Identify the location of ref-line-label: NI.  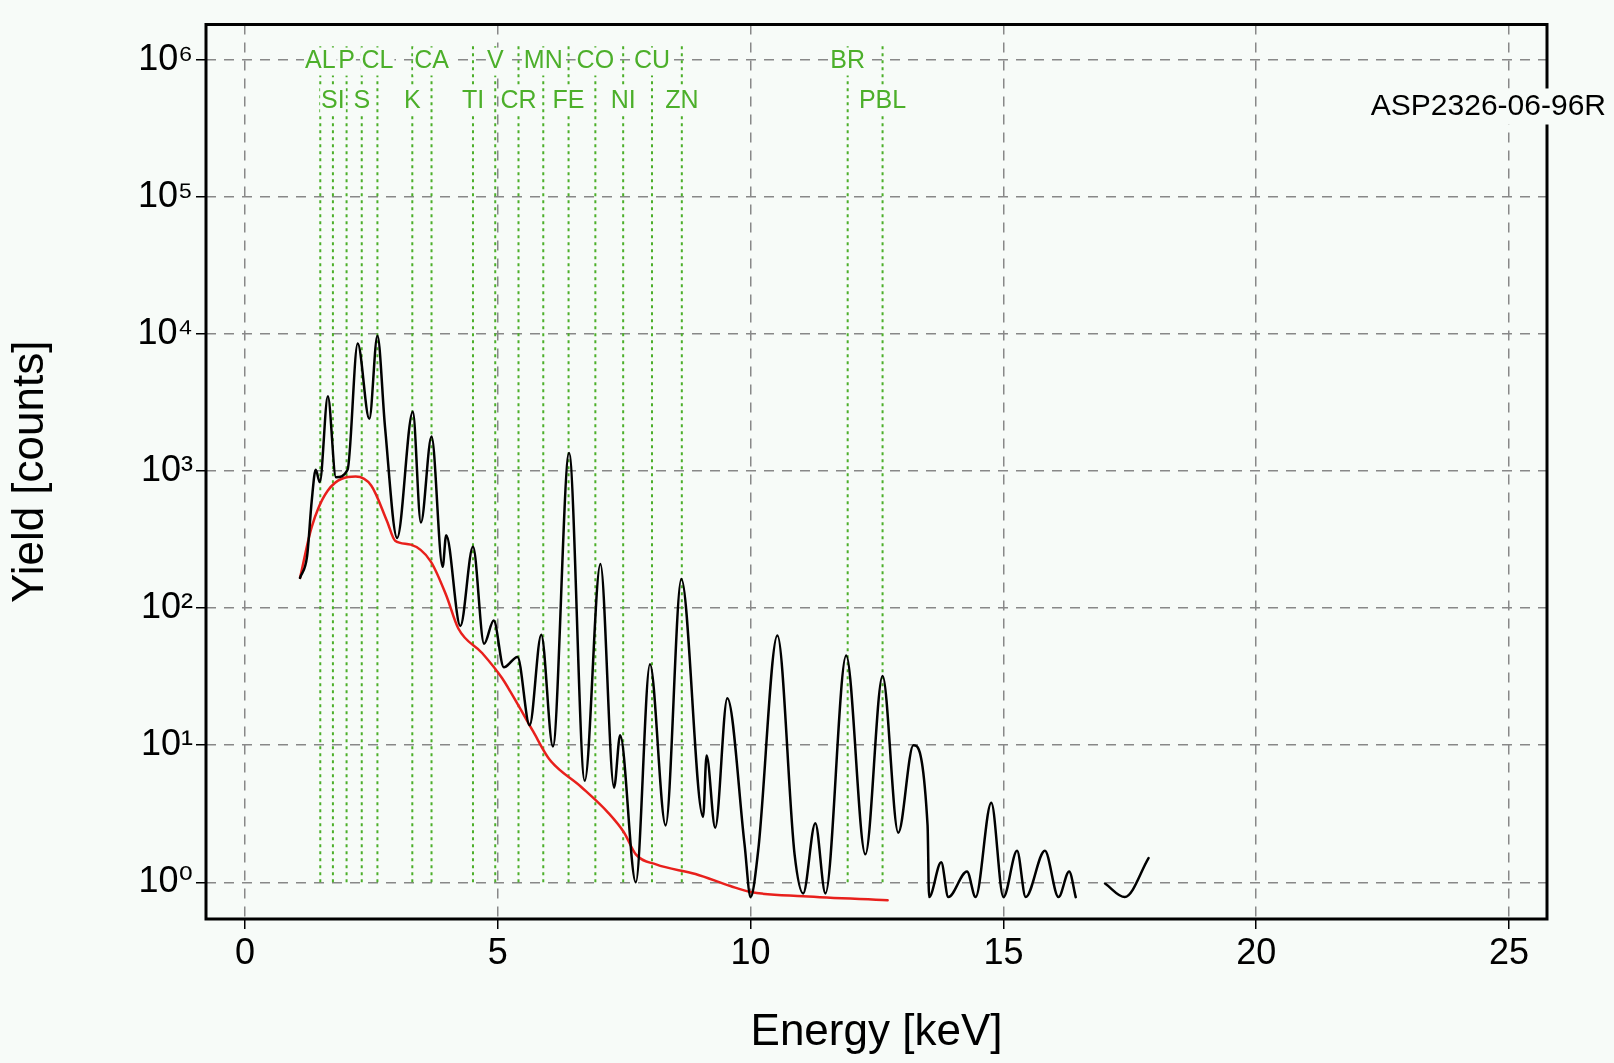
(623, 99).